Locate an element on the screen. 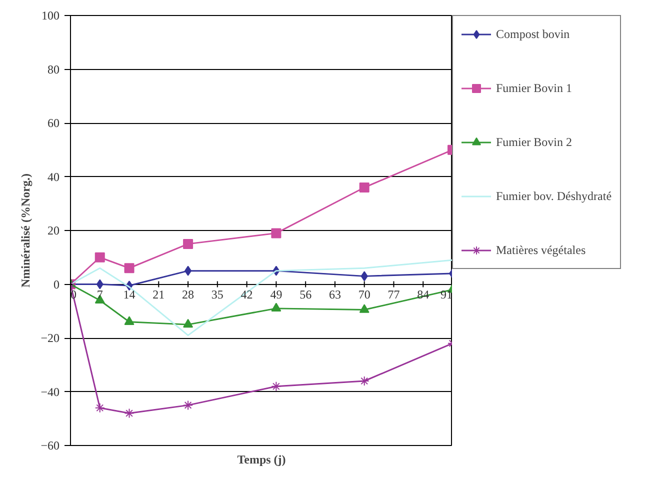  y-tick-label: −20 is located at coordinates (50, 338).